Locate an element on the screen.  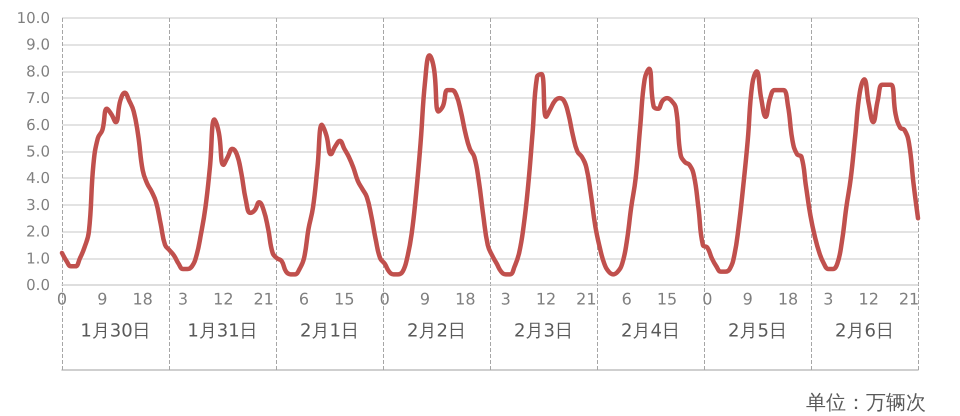
y-tick-label: 7.0 is located at coordinates (38, 98).